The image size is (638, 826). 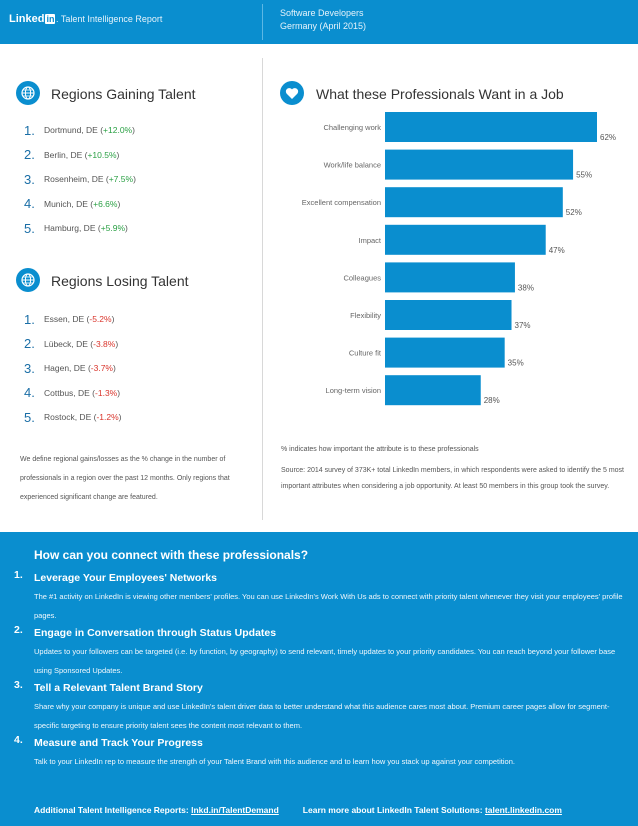 I want to click on category-label: Work/life balance, so click(x=352, y=165).